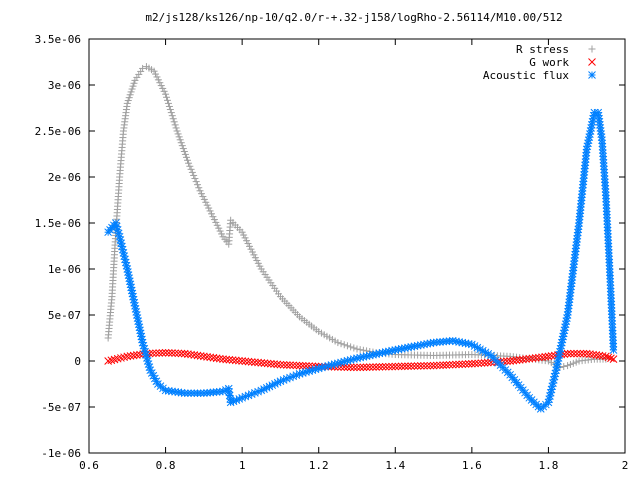 The height and width of the screenshot is (480, 640). What do you see at coordinates (361, 360) in the screenshot?
I see `series-g-work` at bounding box center [361, 360].